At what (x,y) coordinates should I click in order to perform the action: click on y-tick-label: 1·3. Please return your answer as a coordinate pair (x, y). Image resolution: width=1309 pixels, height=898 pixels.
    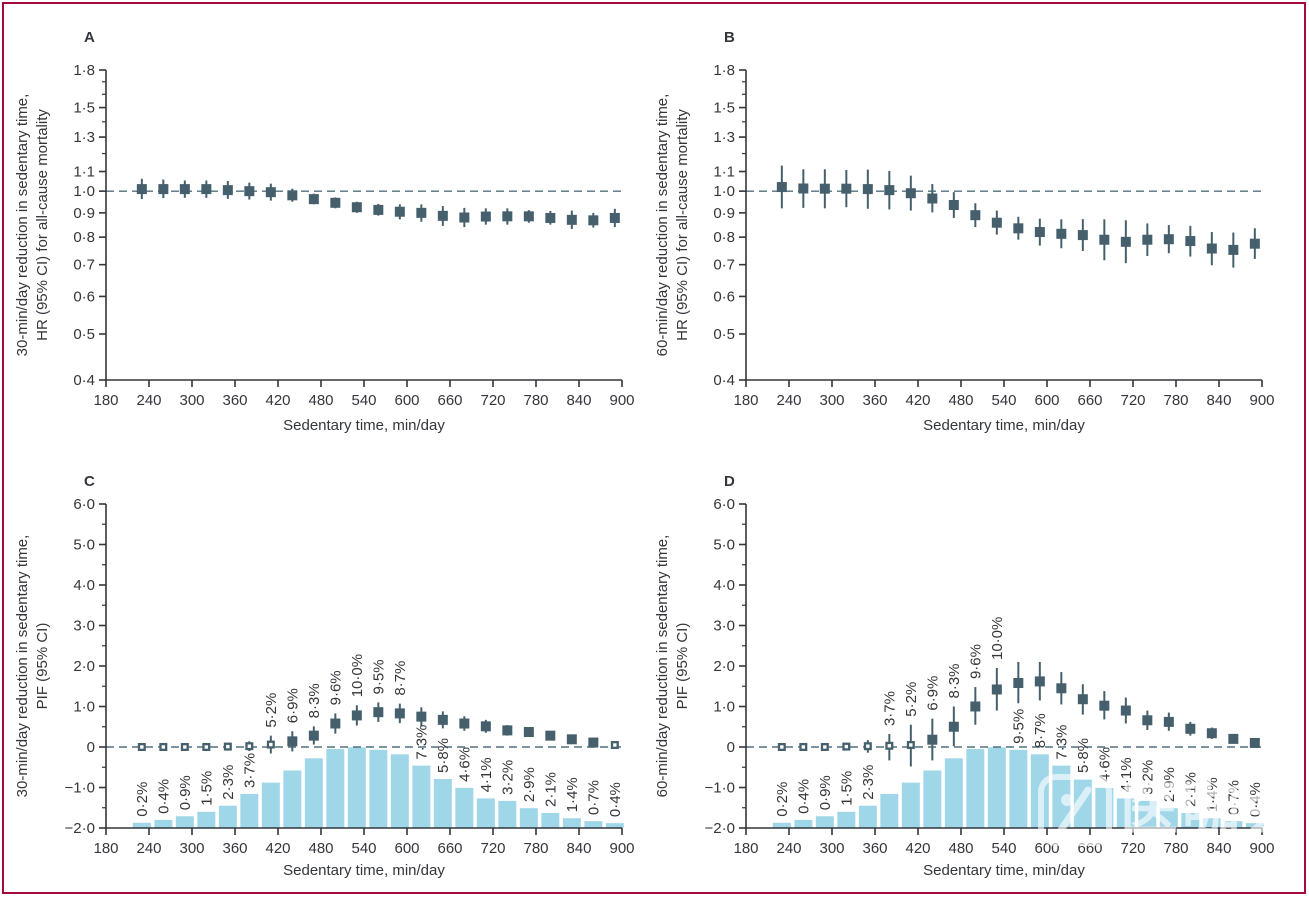
    Looking at the image, I should click on (84, 137).